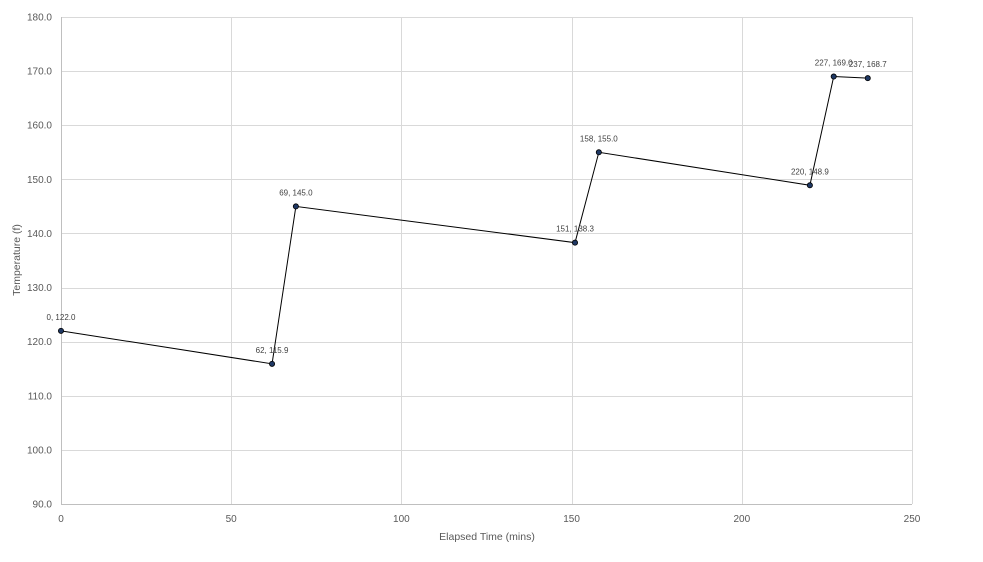  What do you see at coordinates (43, 505) in the screenshot?
I see `y-tick-label: 90.0` at bounding box center [43, 505].